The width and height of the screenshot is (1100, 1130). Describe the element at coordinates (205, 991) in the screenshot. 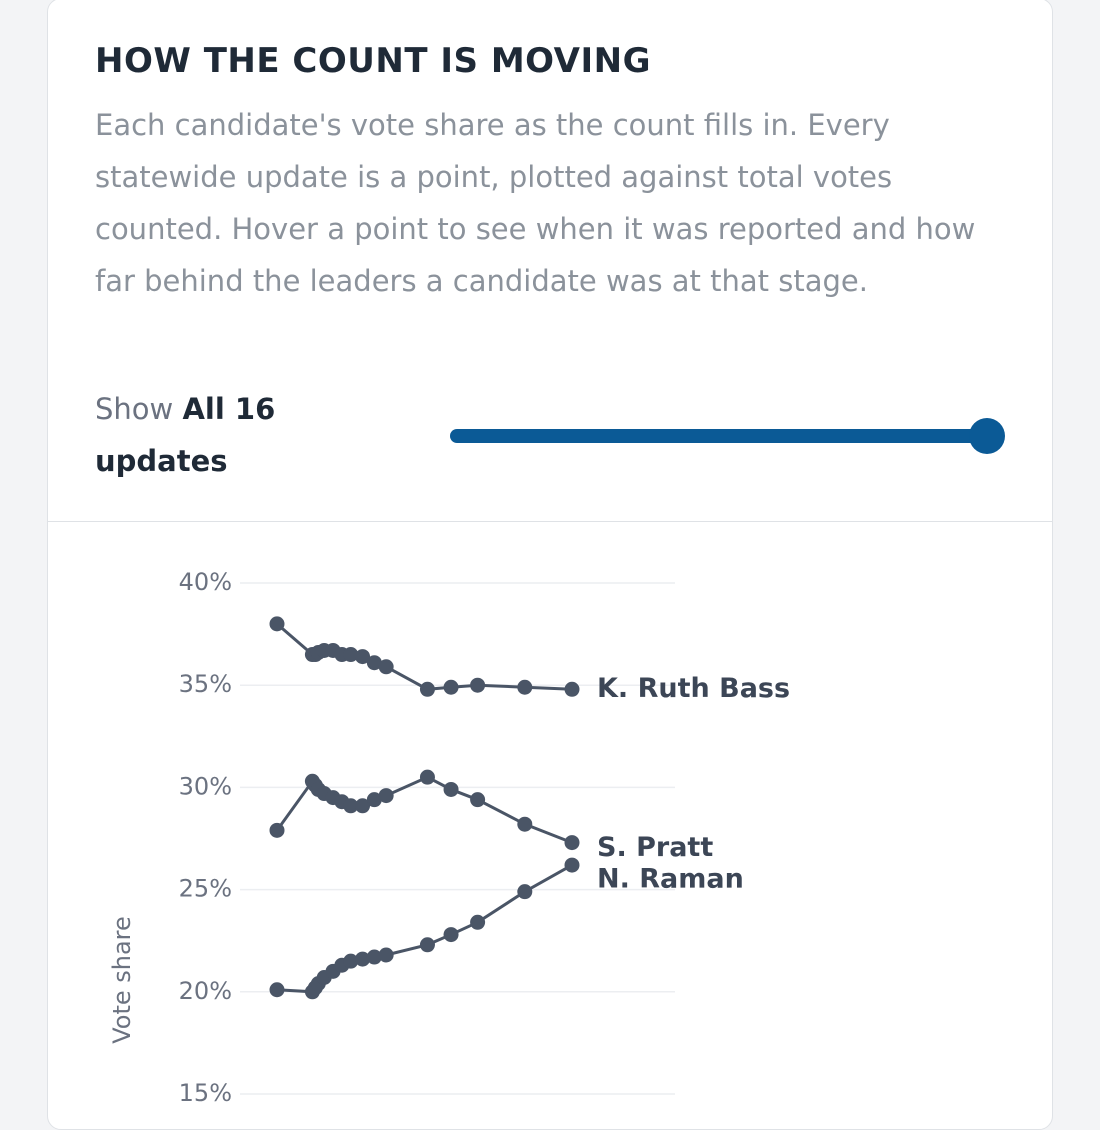

I see `y-tick-label: 20%` at that location.